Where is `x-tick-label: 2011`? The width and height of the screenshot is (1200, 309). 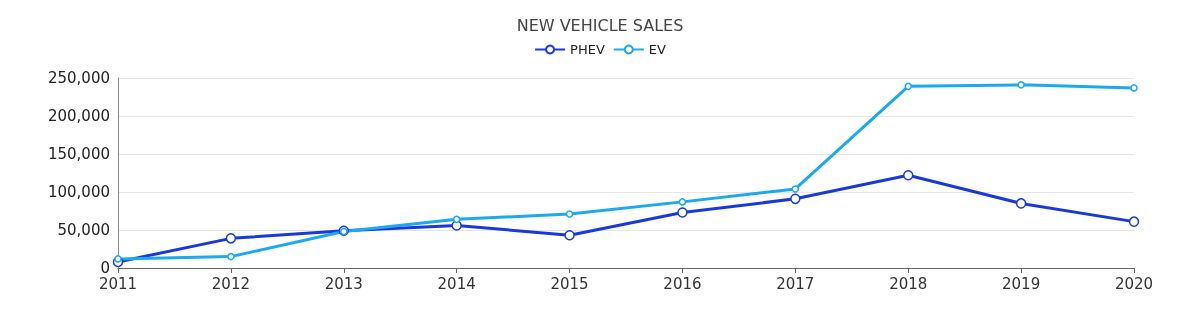
x-tick-label: 2011 is located at coordinates (118, 283).